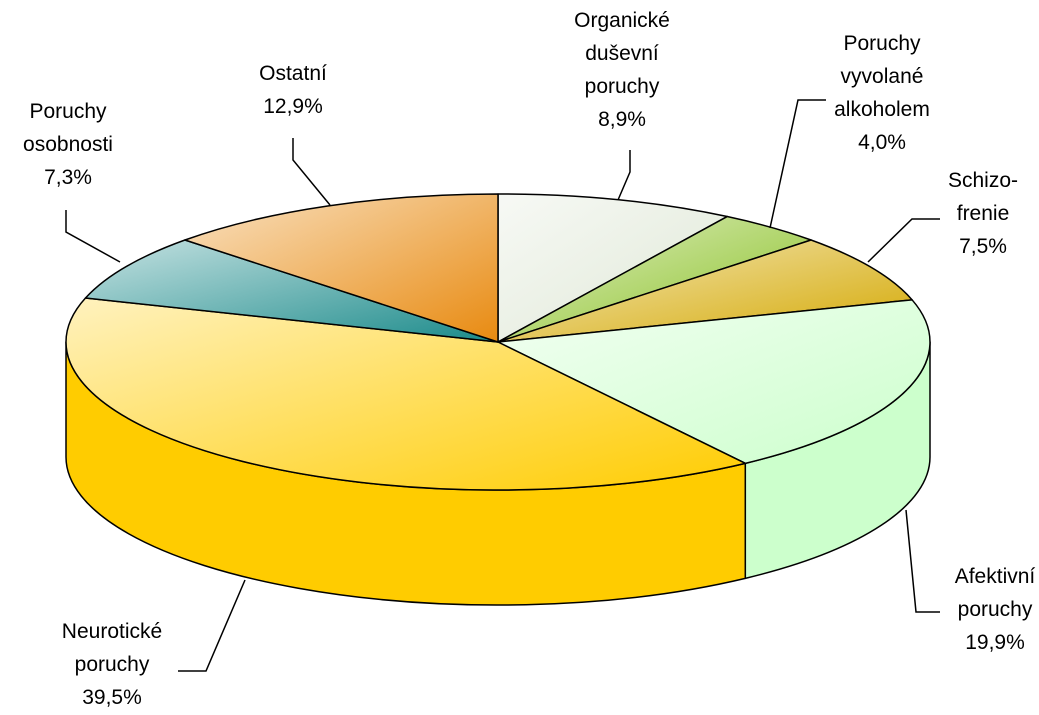 The width and height of the screenshot is (1039, 715). Describe the element at coordinates (112, 697) in the screenshot. I see `value-label: 39,5%` at that location.